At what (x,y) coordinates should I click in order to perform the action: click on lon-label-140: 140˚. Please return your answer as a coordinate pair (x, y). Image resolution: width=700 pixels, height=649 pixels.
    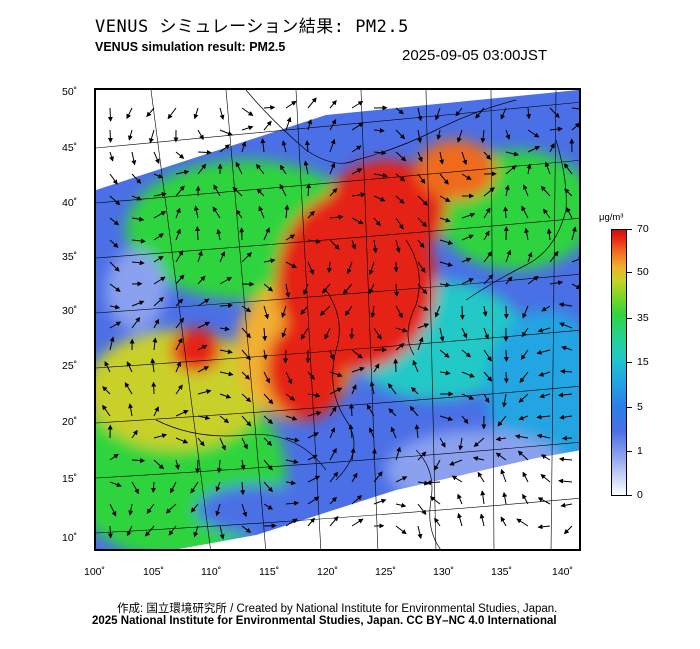
    Looking at the image, I should click on (563, 572).